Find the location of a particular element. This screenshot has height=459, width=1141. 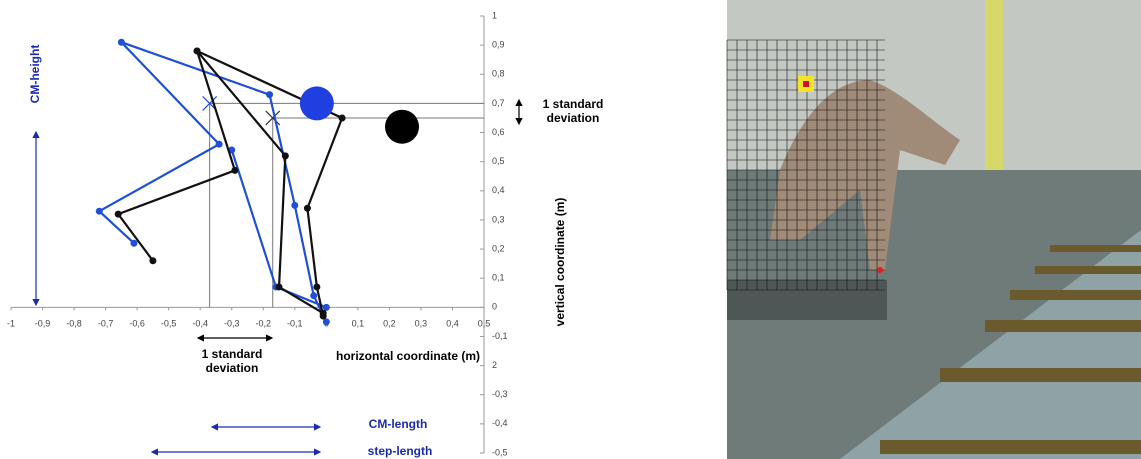

x-tick-label: -0,3 is located at coordinates (232, 324).